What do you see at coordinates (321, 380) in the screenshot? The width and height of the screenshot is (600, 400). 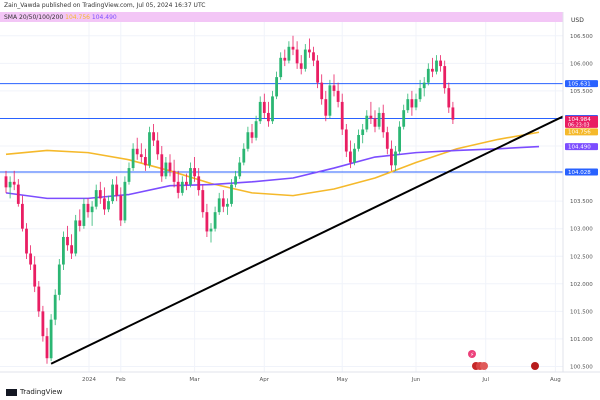 I see `time-axis: 2024 Feb Mar Apr May Jun Jul Aug` at bounding box center [321, 380].